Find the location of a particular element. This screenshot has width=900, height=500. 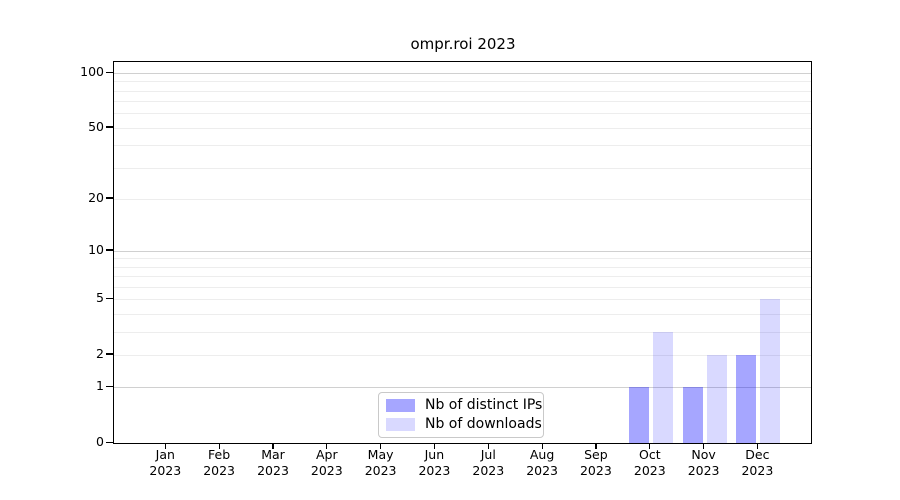

chart-title: ompr.roi 2023 is located at coordinates (463, 44).